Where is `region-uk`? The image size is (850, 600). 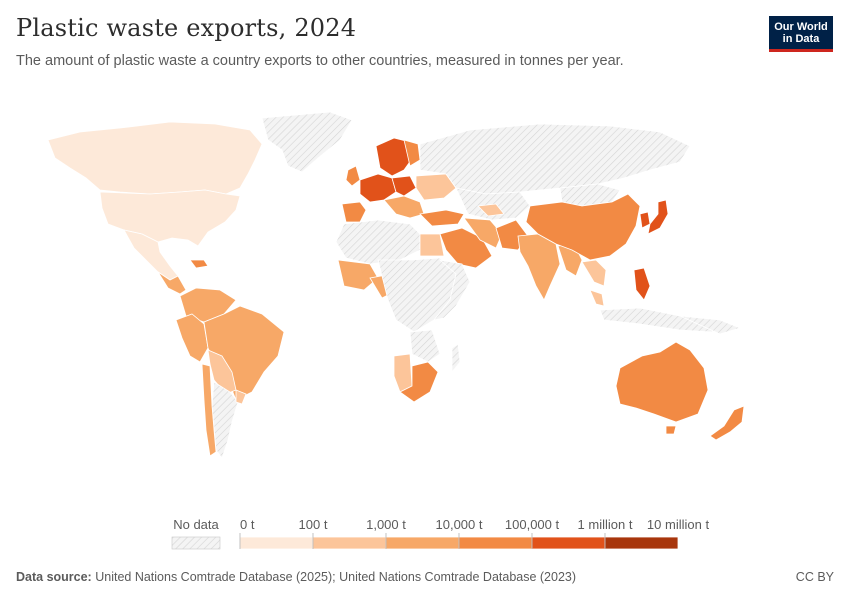
region-uk is located at coordinates (353, 176).